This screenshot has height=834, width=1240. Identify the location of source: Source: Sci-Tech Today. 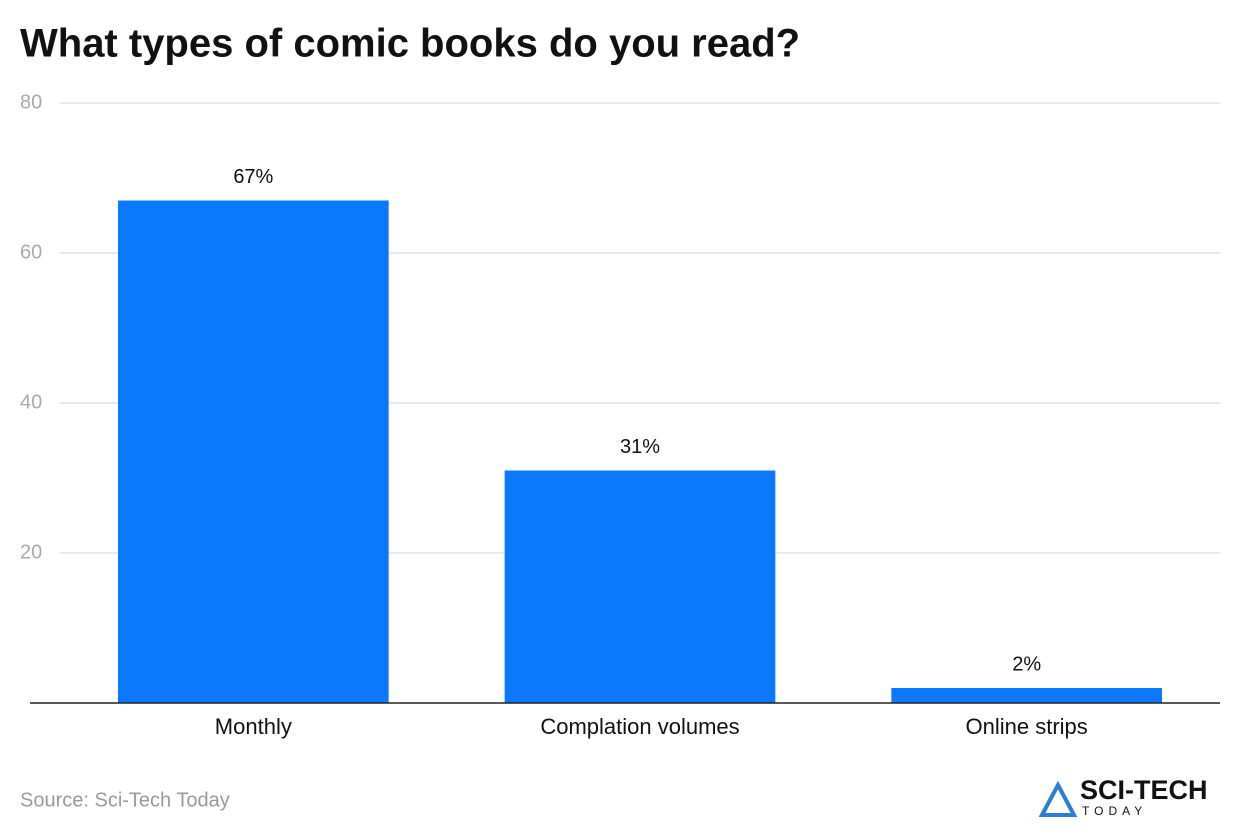
(125, 800).